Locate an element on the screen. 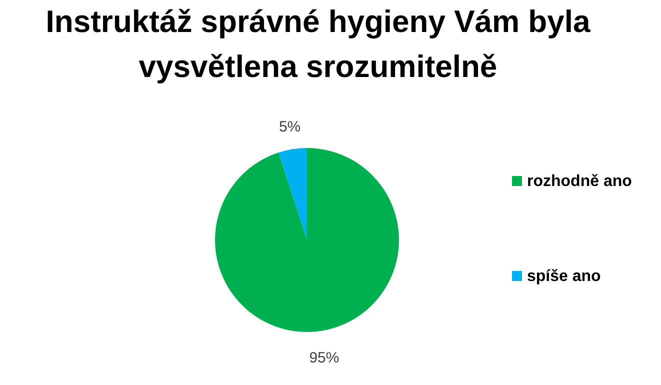  legend-label: spíše ano is located at coordinates (564, 276).